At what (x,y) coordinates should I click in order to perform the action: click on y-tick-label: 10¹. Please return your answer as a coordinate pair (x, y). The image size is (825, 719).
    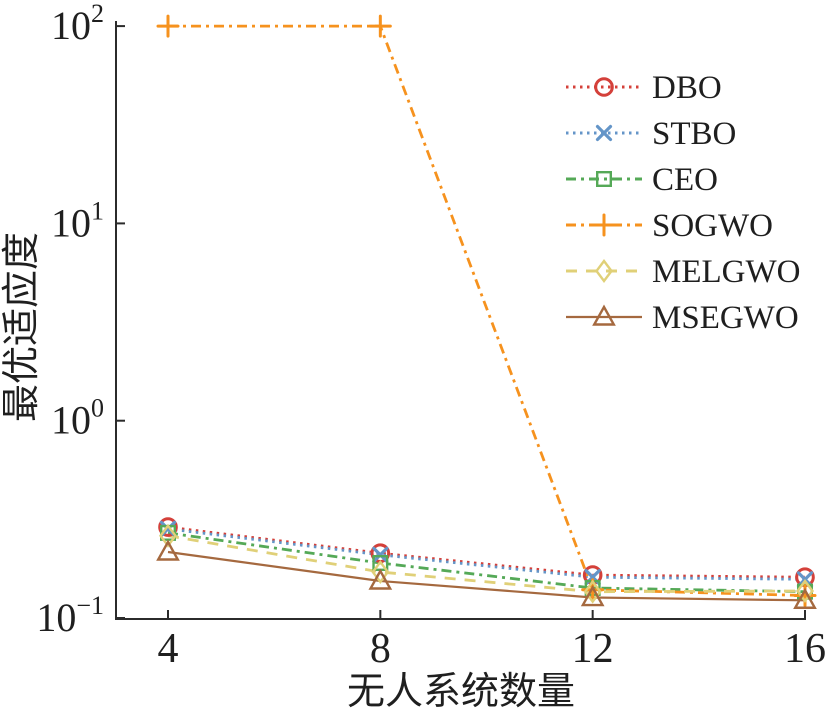
    Looking at the image, I should click on (77, 220).